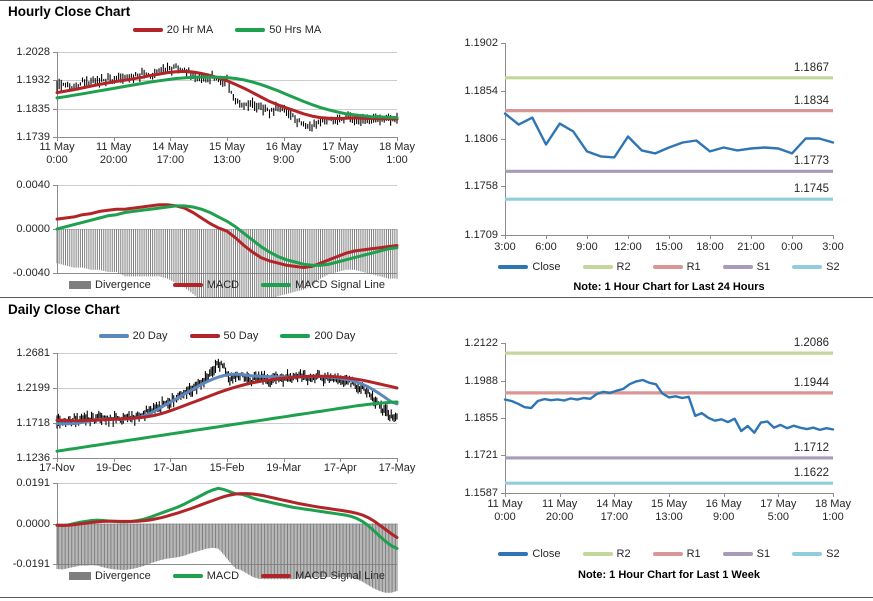  I want to click on daily-pivot-note: Note: 1 Hour Chart for Last 1 Week, so click(669, 575).